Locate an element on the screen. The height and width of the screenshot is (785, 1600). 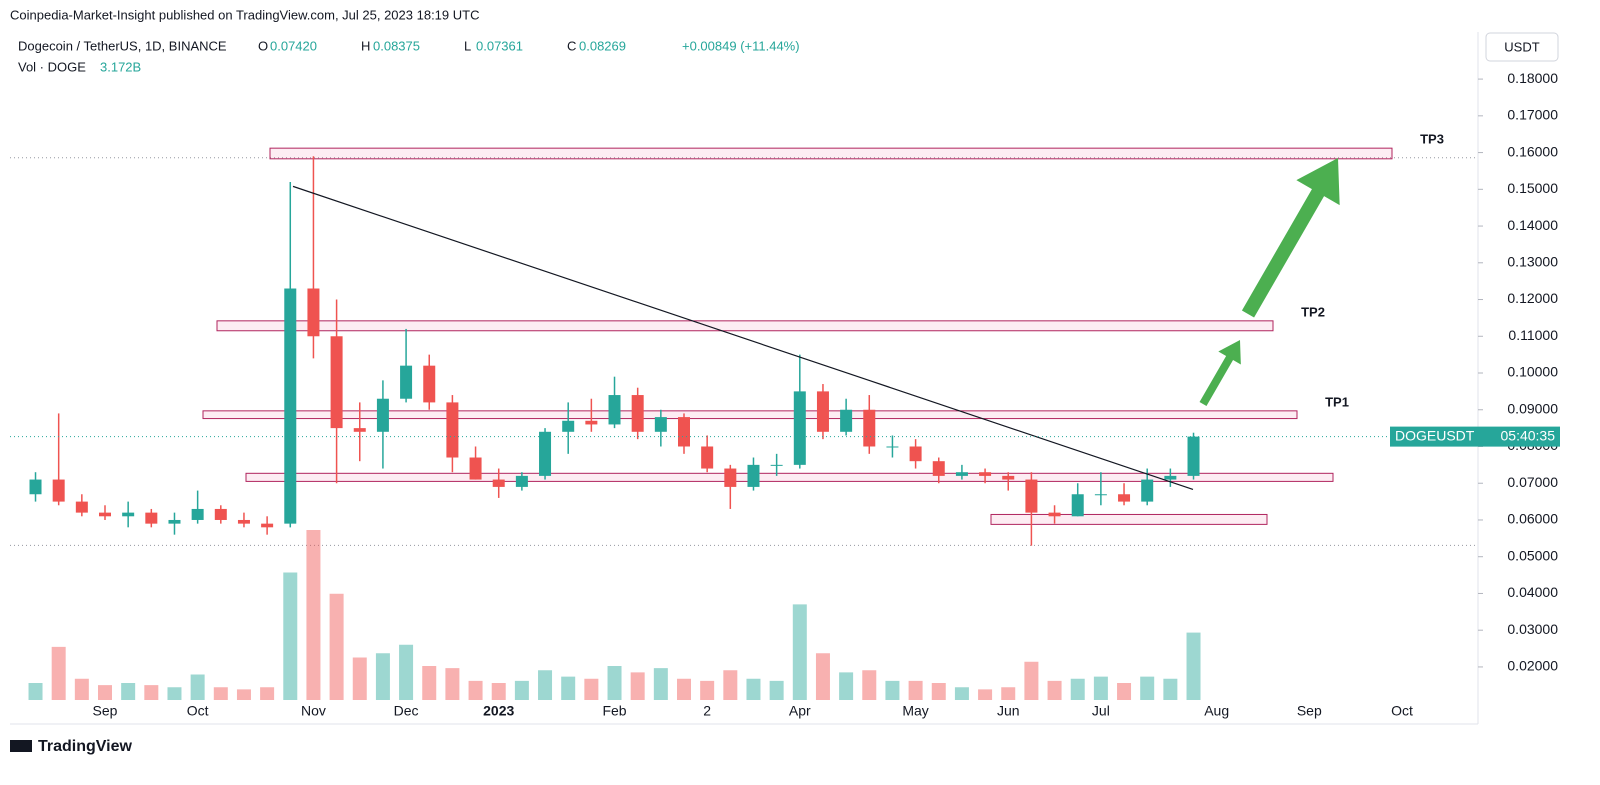
currency-button is located at coordinates (1522, 47).